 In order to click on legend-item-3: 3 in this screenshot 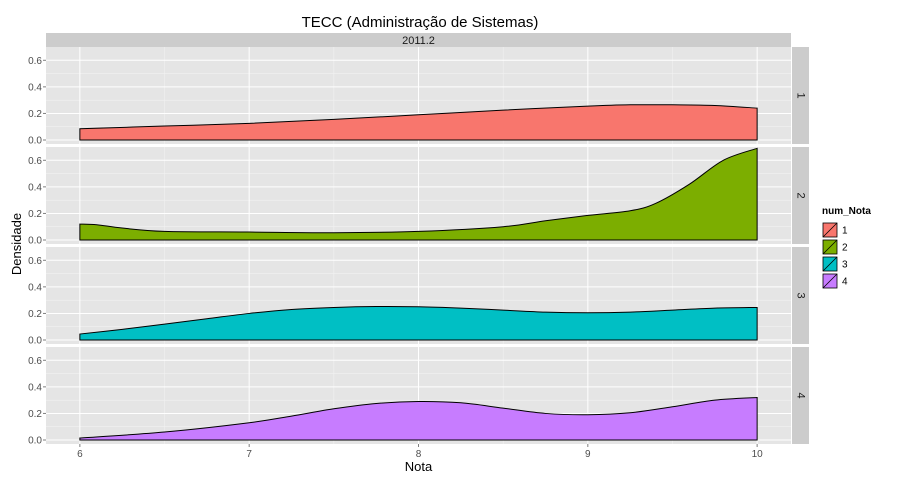, I will do `click(834, 264)`.